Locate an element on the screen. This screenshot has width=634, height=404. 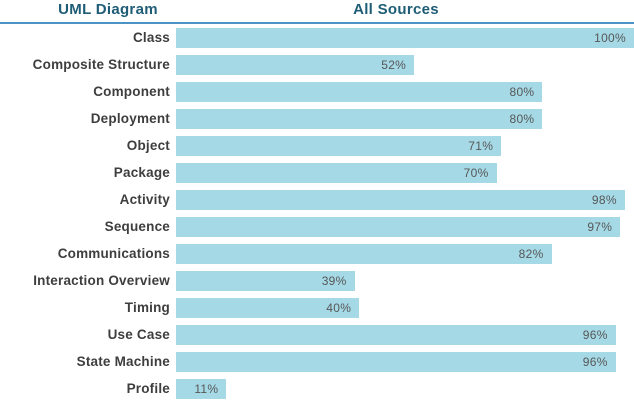
column-header-uml-diagram: UML Diagram is located at coordinates (108, 9).